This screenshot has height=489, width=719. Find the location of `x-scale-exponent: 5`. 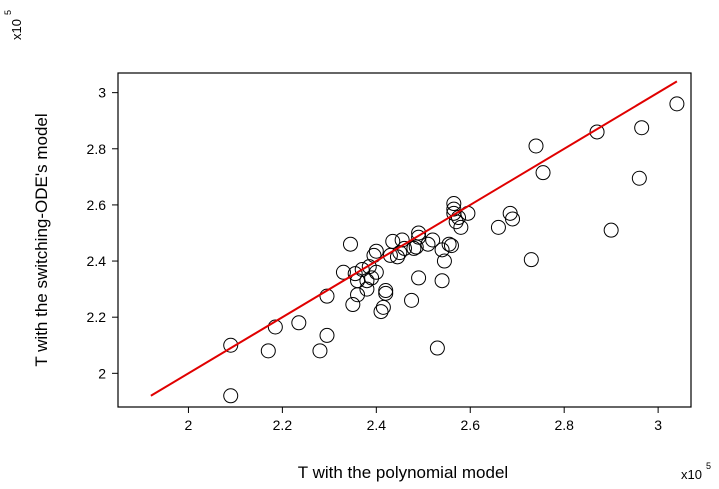

x-scale-exponent: 5 is located at coordinates (708, 466).